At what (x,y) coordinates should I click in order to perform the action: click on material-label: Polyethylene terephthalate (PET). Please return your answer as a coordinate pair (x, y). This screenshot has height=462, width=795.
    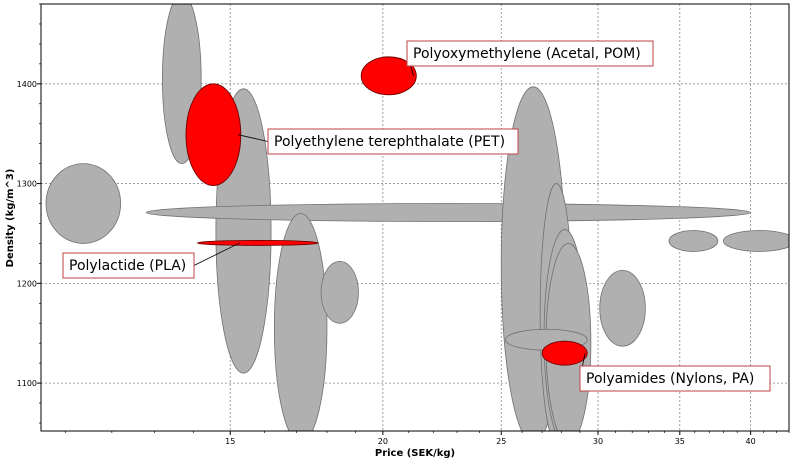
    Looking at the image, I should click on (389, 142).